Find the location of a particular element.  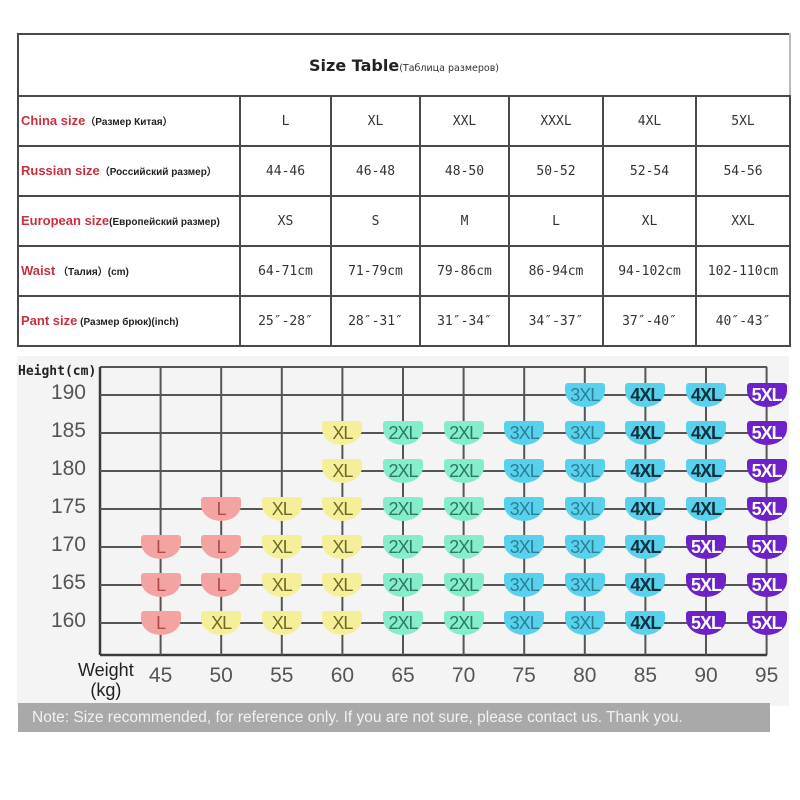

table-cell: 46-48 is located at coordinates (375, 171).